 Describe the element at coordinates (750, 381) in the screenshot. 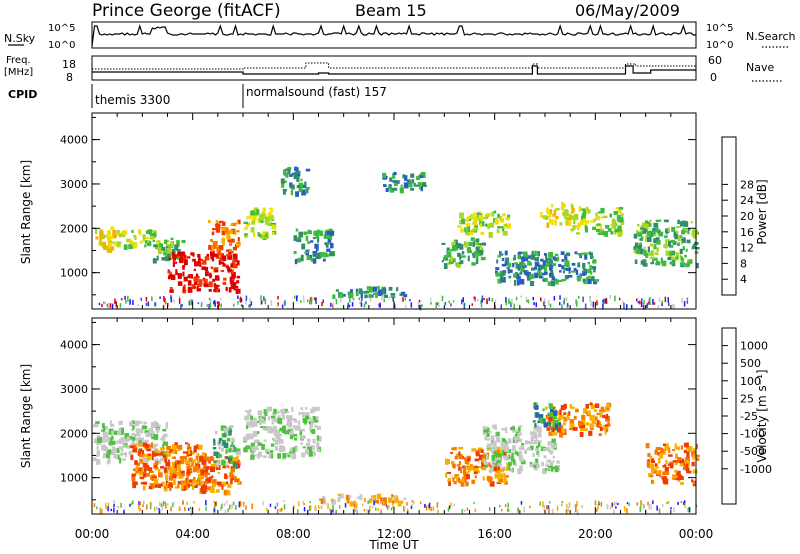

I see `velocity-colorbar-tick-label: 100` at that location.